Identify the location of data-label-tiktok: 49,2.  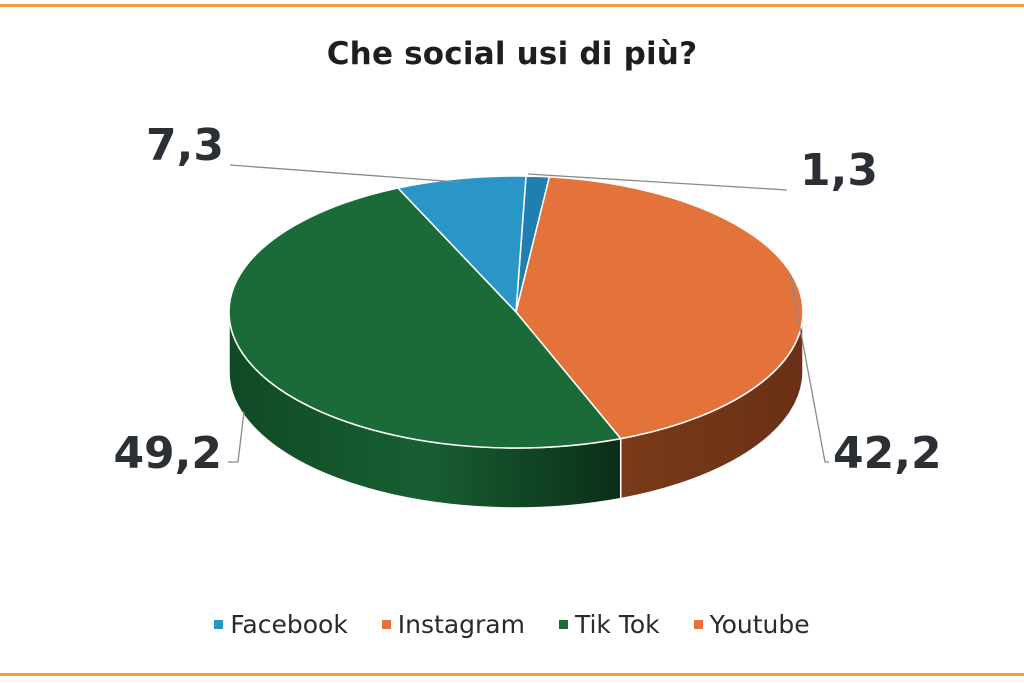
(167, 453).